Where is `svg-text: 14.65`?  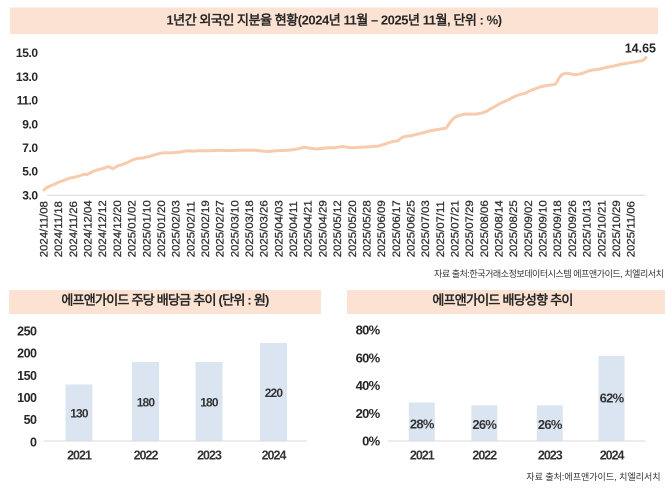 svg-text: 14.65 is located at coordinates (640, 49).